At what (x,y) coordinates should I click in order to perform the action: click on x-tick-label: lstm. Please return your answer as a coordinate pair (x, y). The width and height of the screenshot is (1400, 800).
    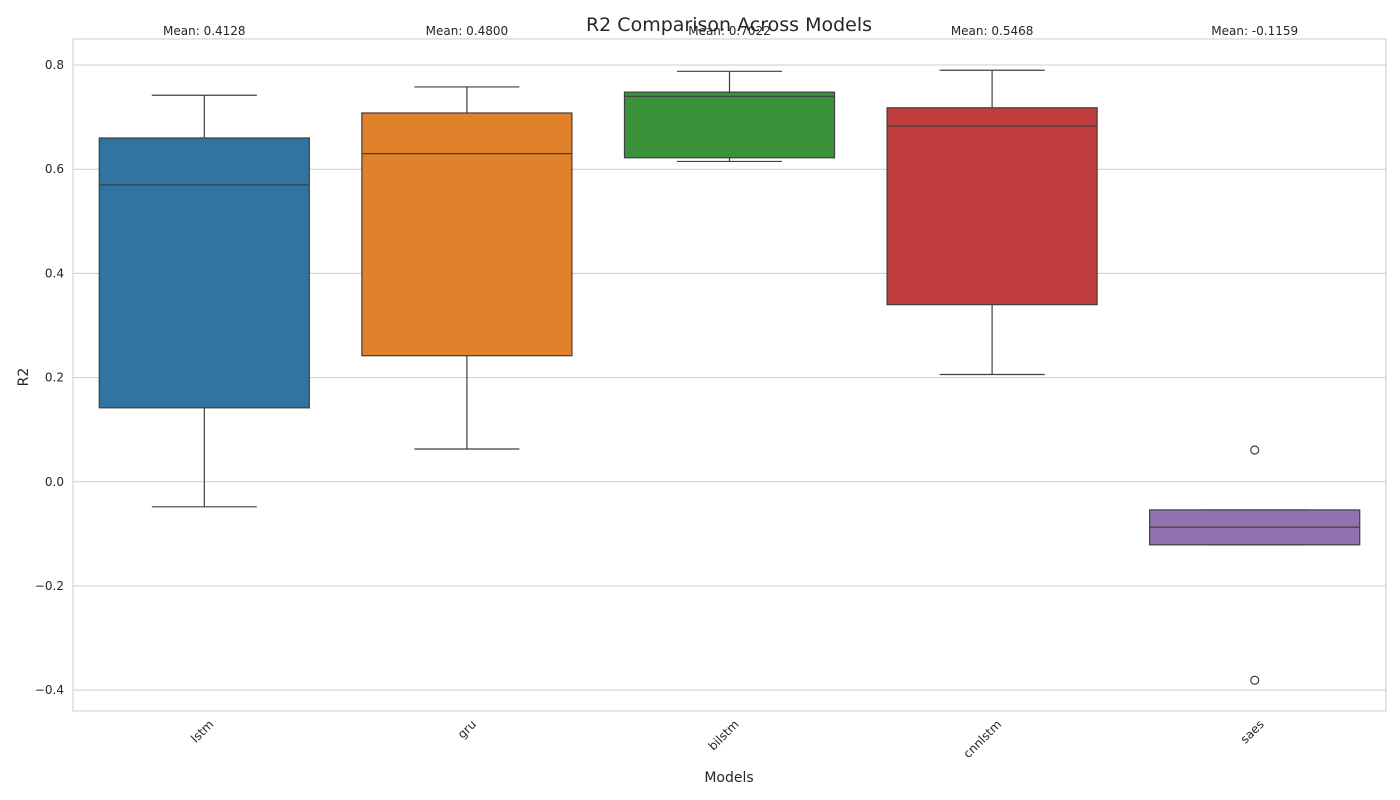
    Looking at the image, I should click on (202, 731).